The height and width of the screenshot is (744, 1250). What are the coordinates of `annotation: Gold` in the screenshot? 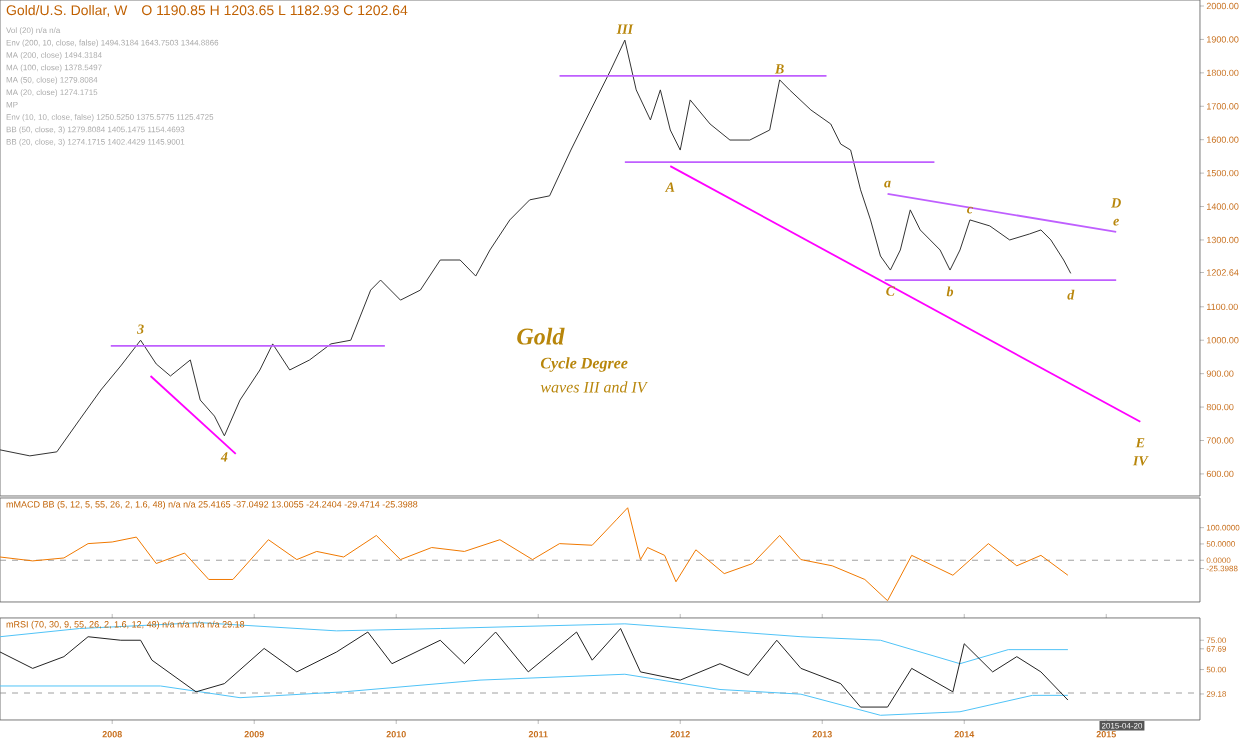 It's located at (541, 336).